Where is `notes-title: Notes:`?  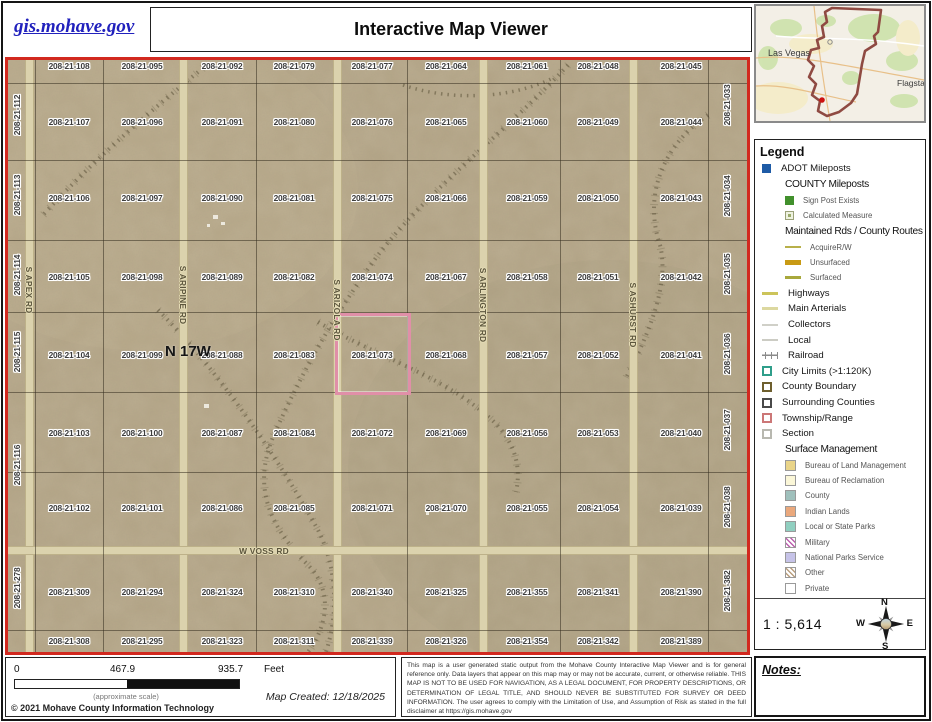
notes-title: Notes: is located at coordinates (781, 670).